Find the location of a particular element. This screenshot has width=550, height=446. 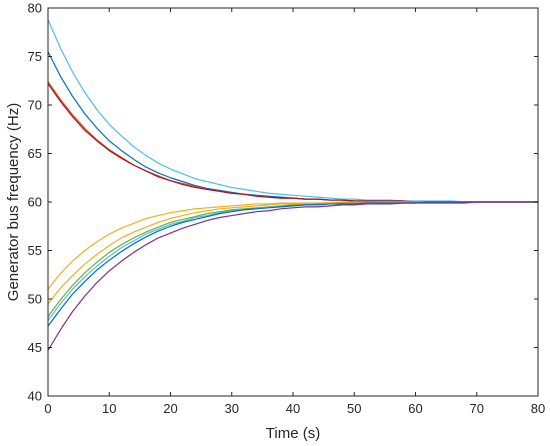

y-tick-label-80: 80 is located at coordinates (35, 8).